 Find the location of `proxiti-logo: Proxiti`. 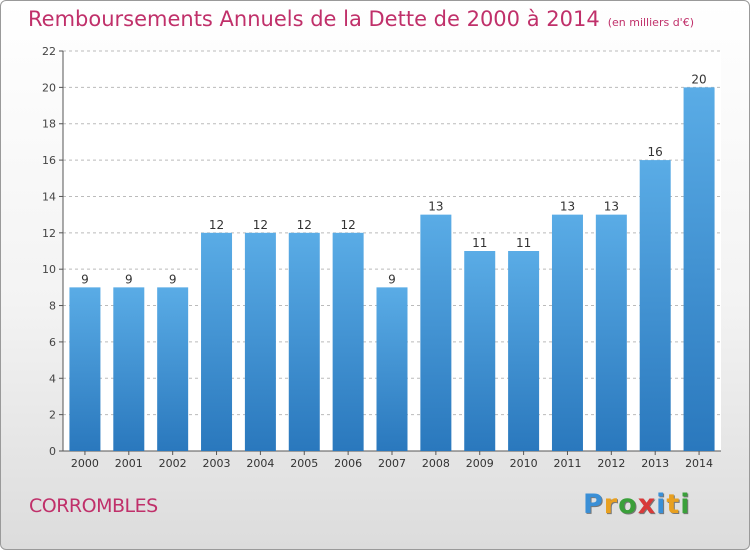

proxiti-logo: Proxiti is located at coordinates (637, 504).